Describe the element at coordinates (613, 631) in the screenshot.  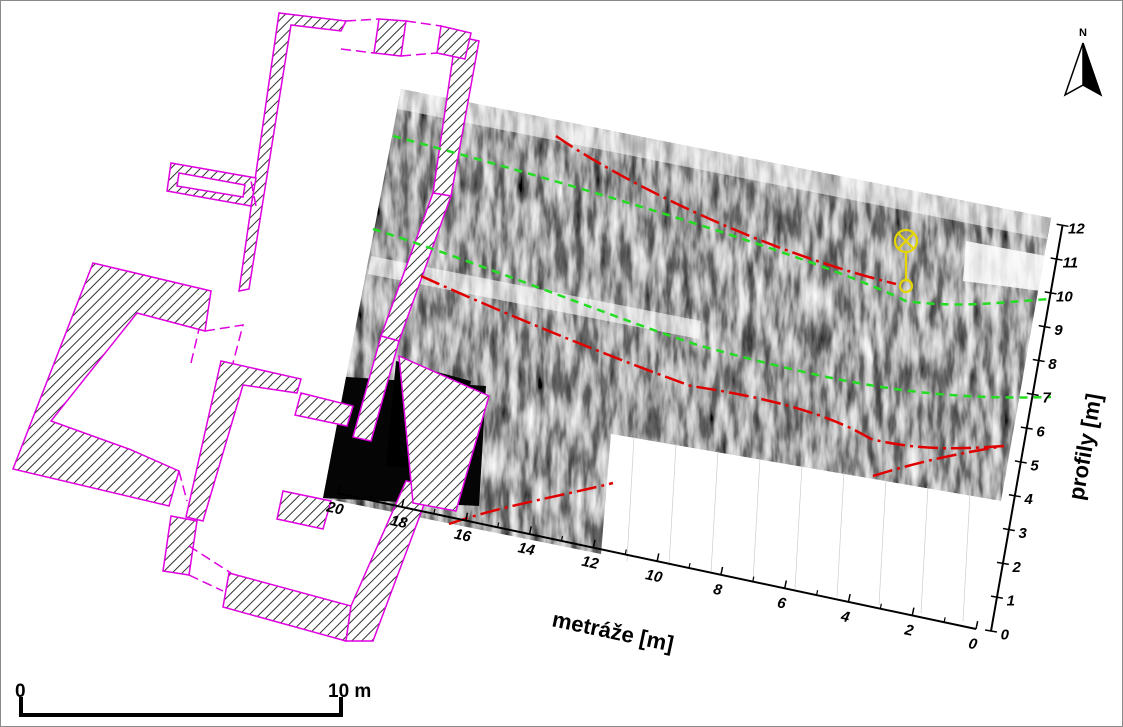
I see `x-axis-title: metráže [m]` at that location.